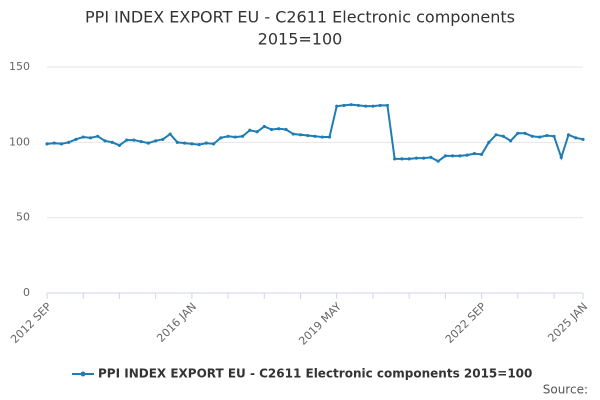 The image size is (600, 400). I want to click on y-tick-label: 100, so click(19, 141).